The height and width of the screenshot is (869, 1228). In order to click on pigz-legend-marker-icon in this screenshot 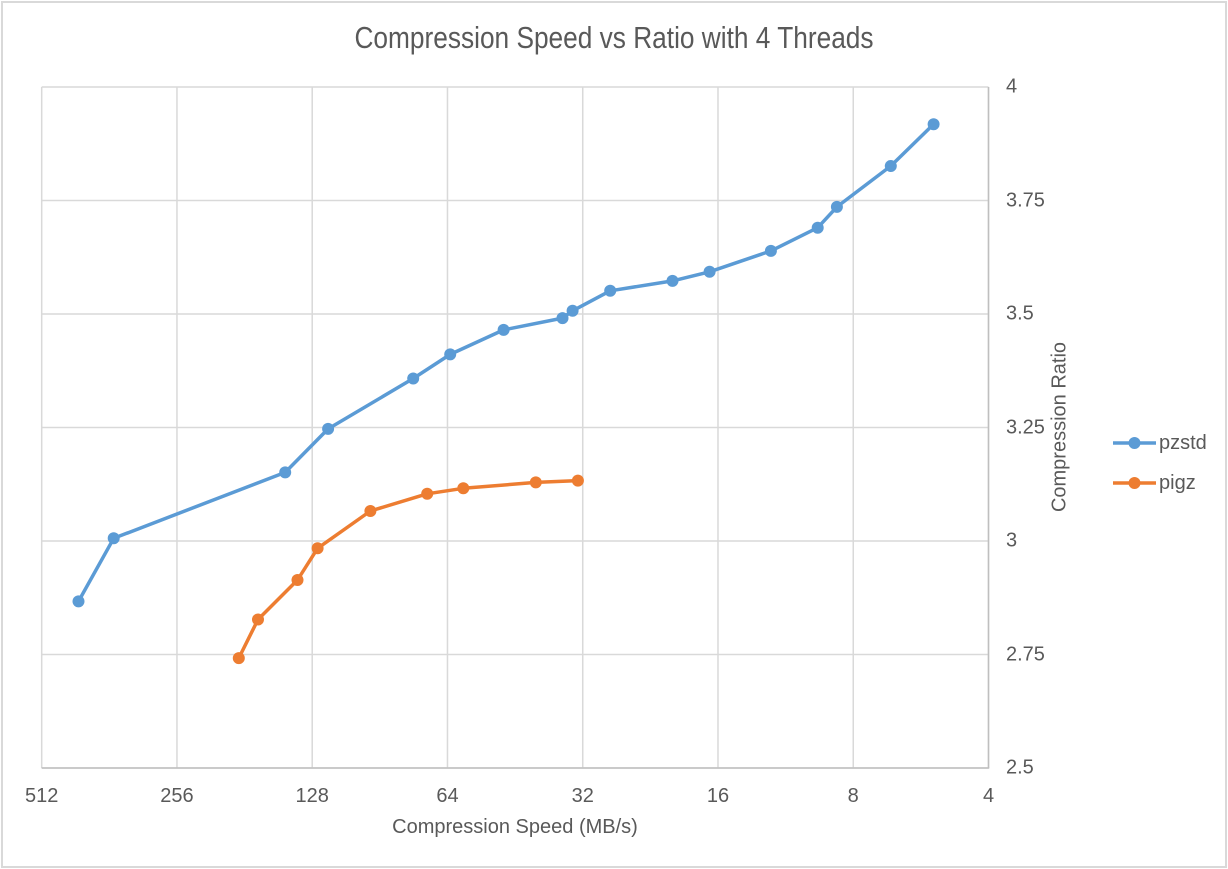, I will do `click(1134, 483)`.